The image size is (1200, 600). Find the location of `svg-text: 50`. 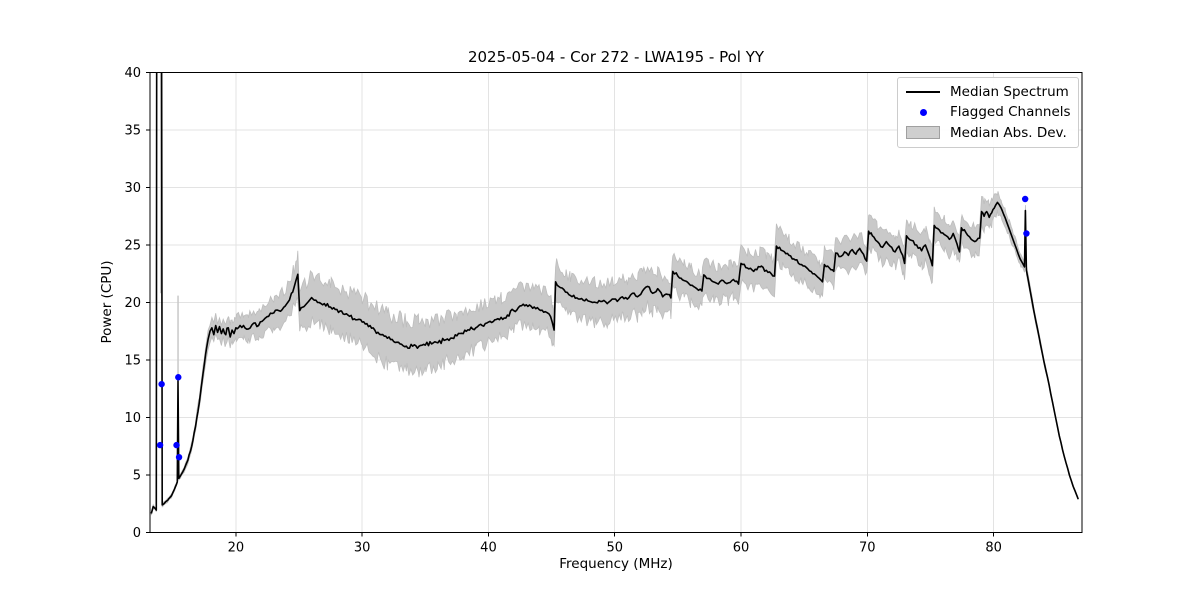

svg-text: 50 is located at coordinates (614, 548).